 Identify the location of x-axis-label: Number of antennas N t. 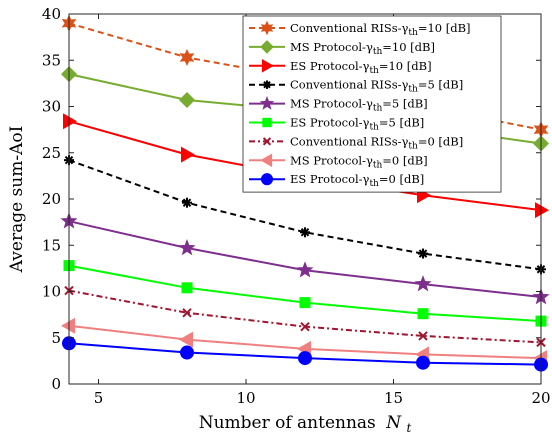
(305, 424).